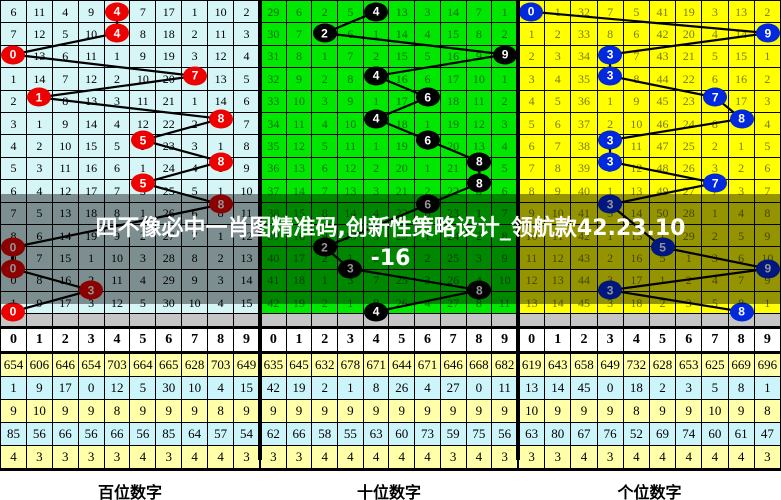  What do you see at coordinates (584, 12) in the screenshot?
I see `grid-cell: 32` at bounding box center [584, 12].